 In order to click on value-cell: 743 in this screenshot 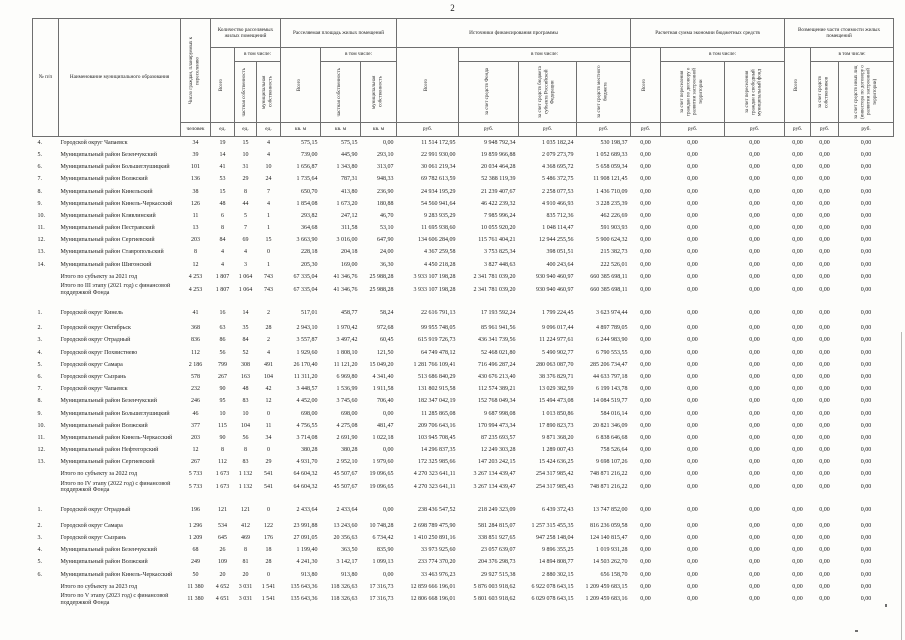, I will do `click(268, 276)`.